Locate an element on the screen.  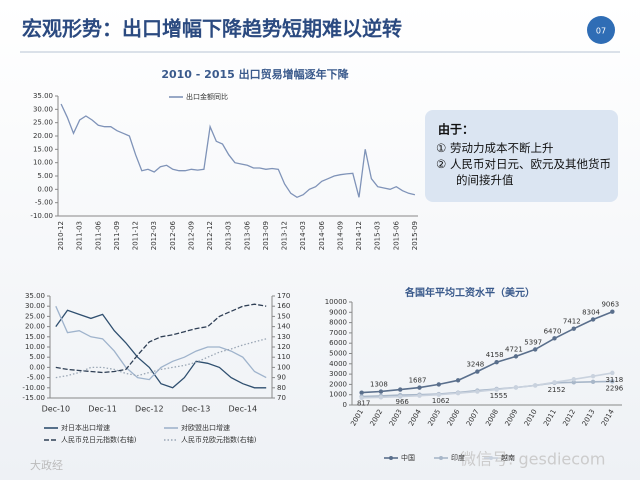
y2-tick-label: 160 is located at coordinates (283, 306).